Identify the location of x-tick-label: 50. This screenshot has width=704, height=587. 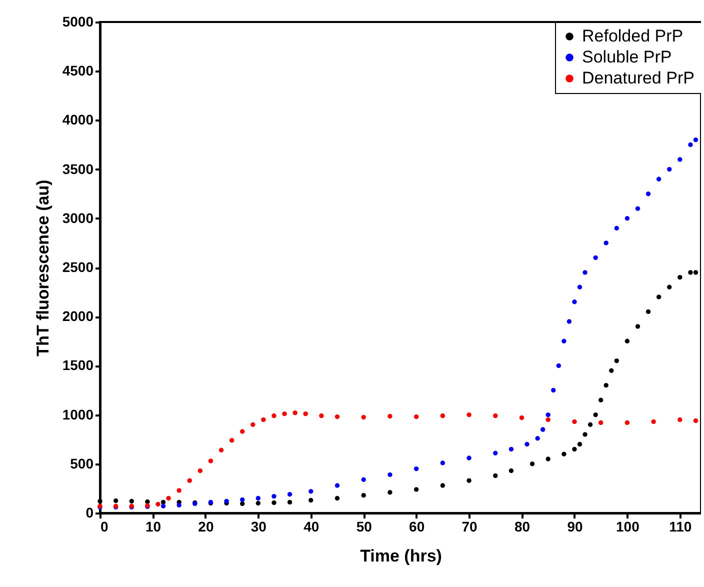
(364, 526).